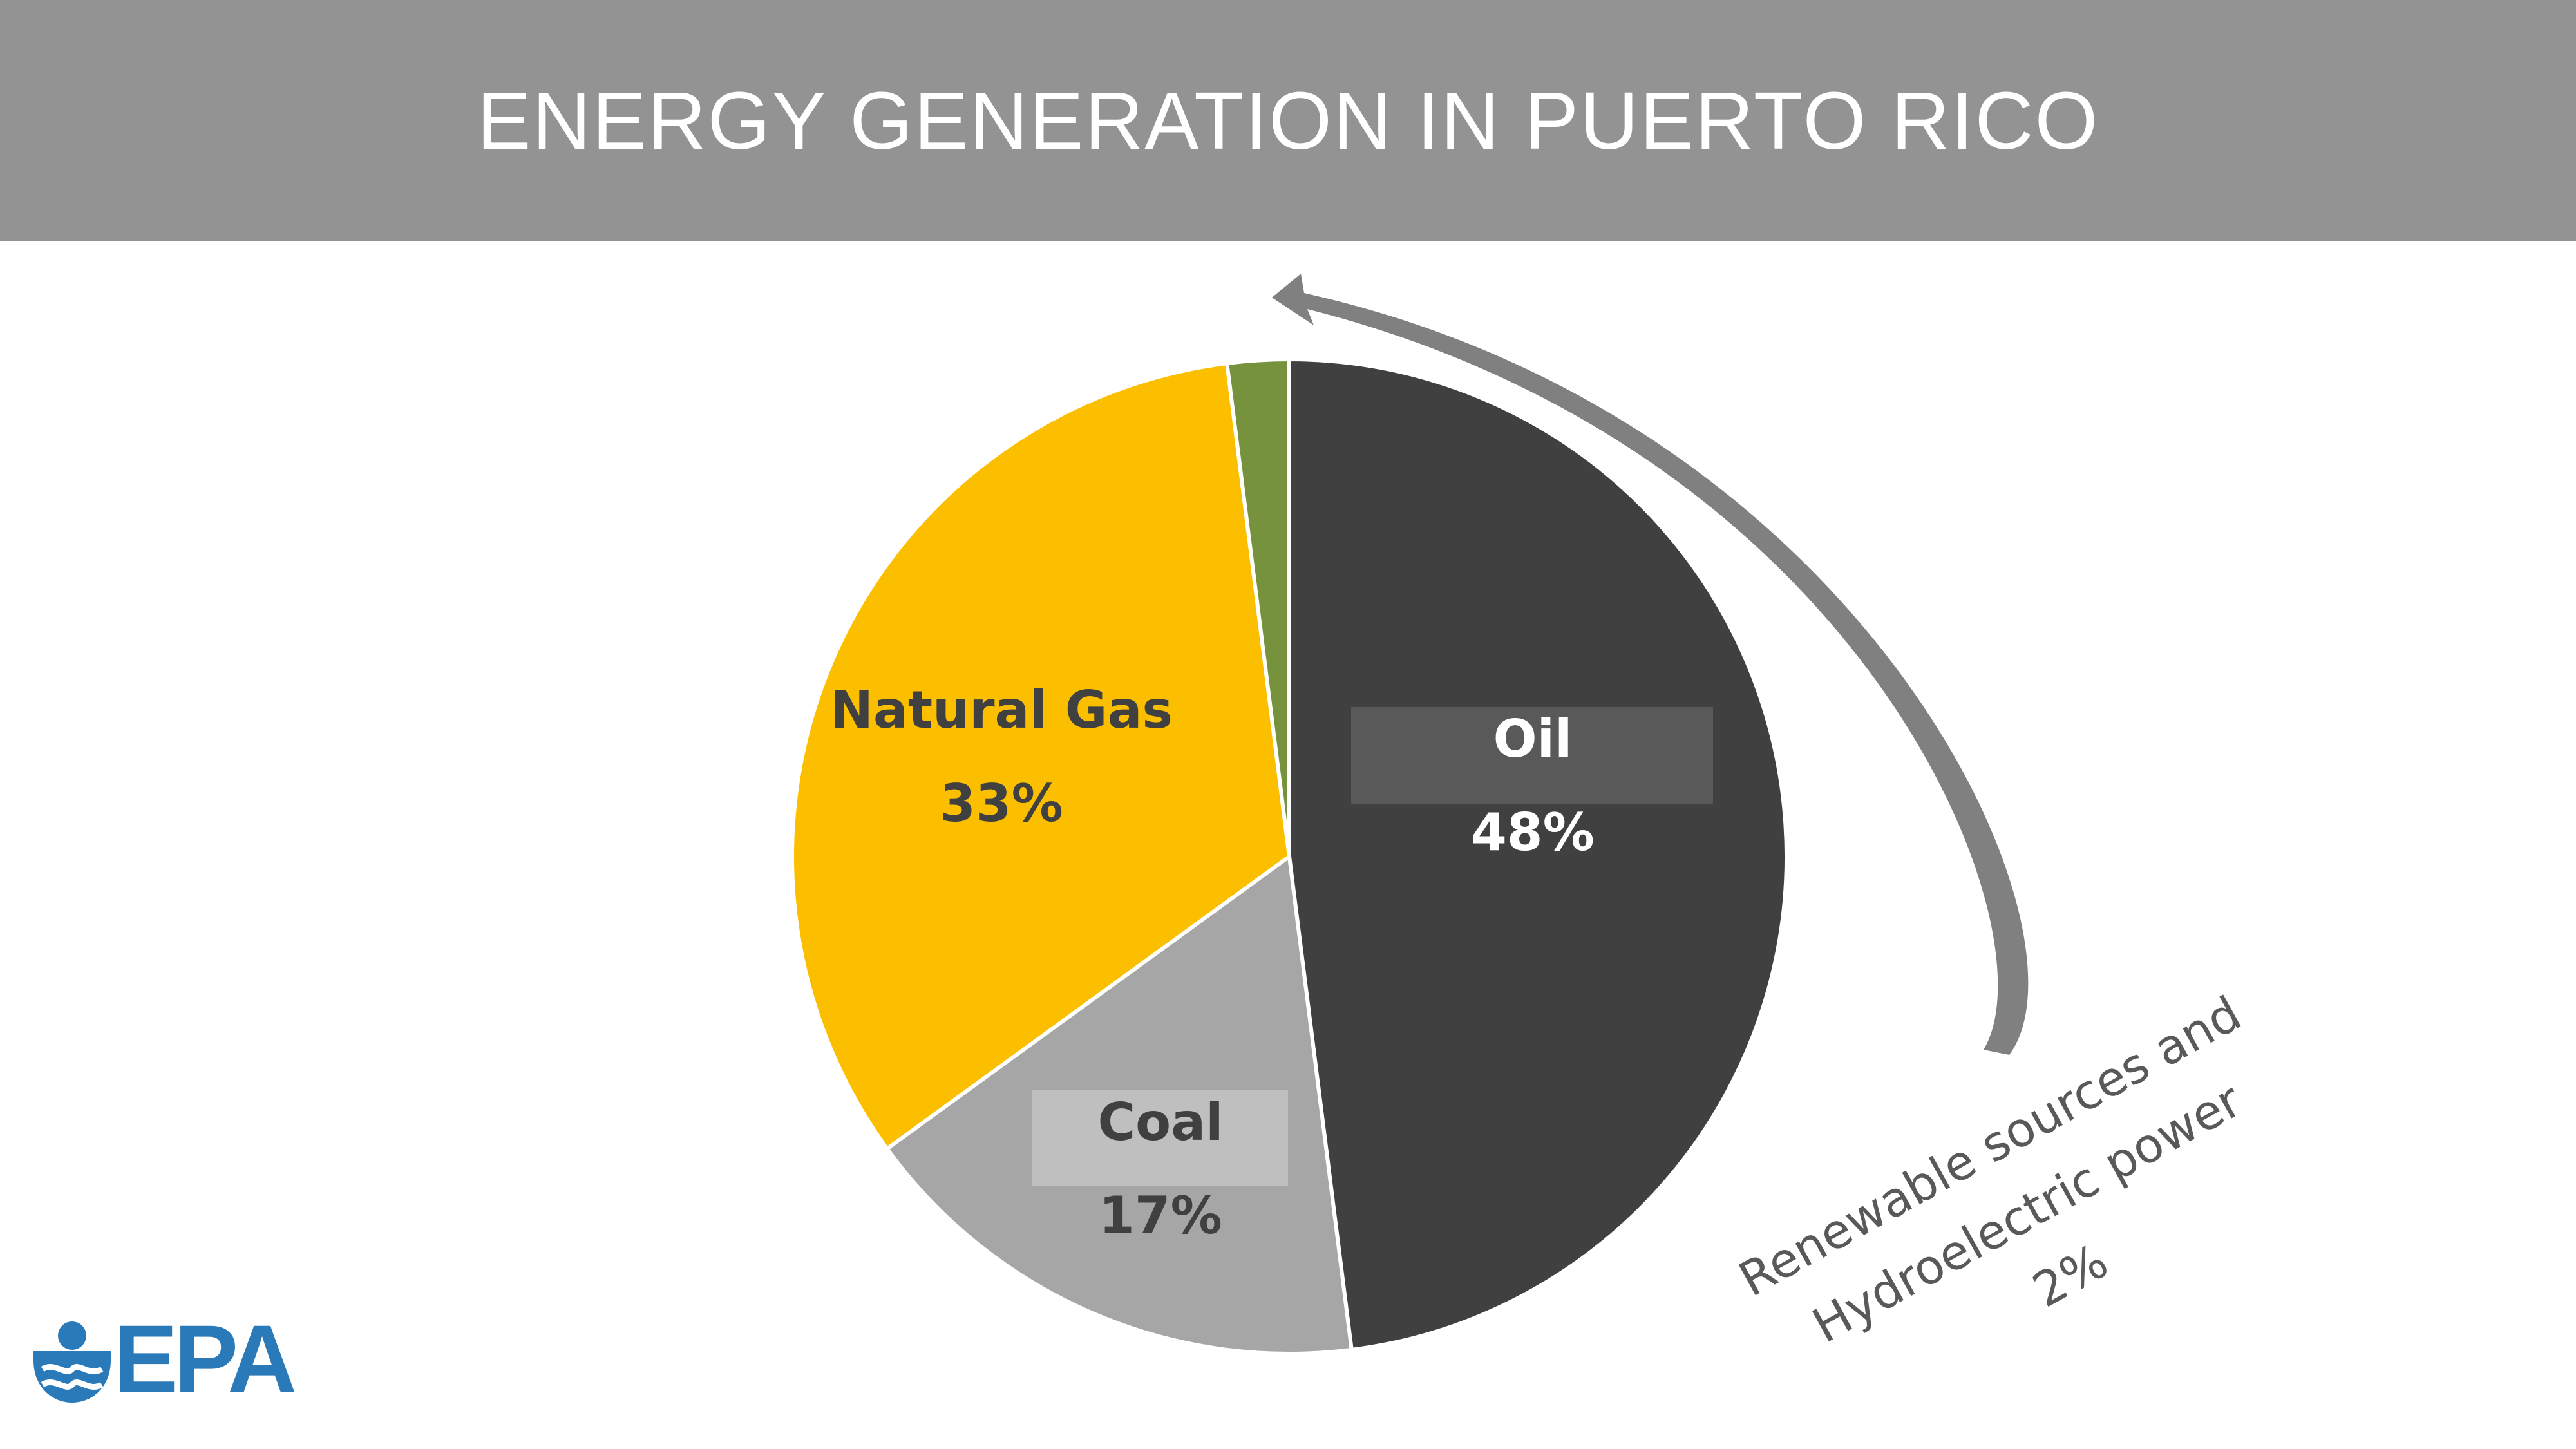 This screenshot has height=1449, width=2576. I want to click on slice-value-natural-gas: 33%, so click(1002, 803).